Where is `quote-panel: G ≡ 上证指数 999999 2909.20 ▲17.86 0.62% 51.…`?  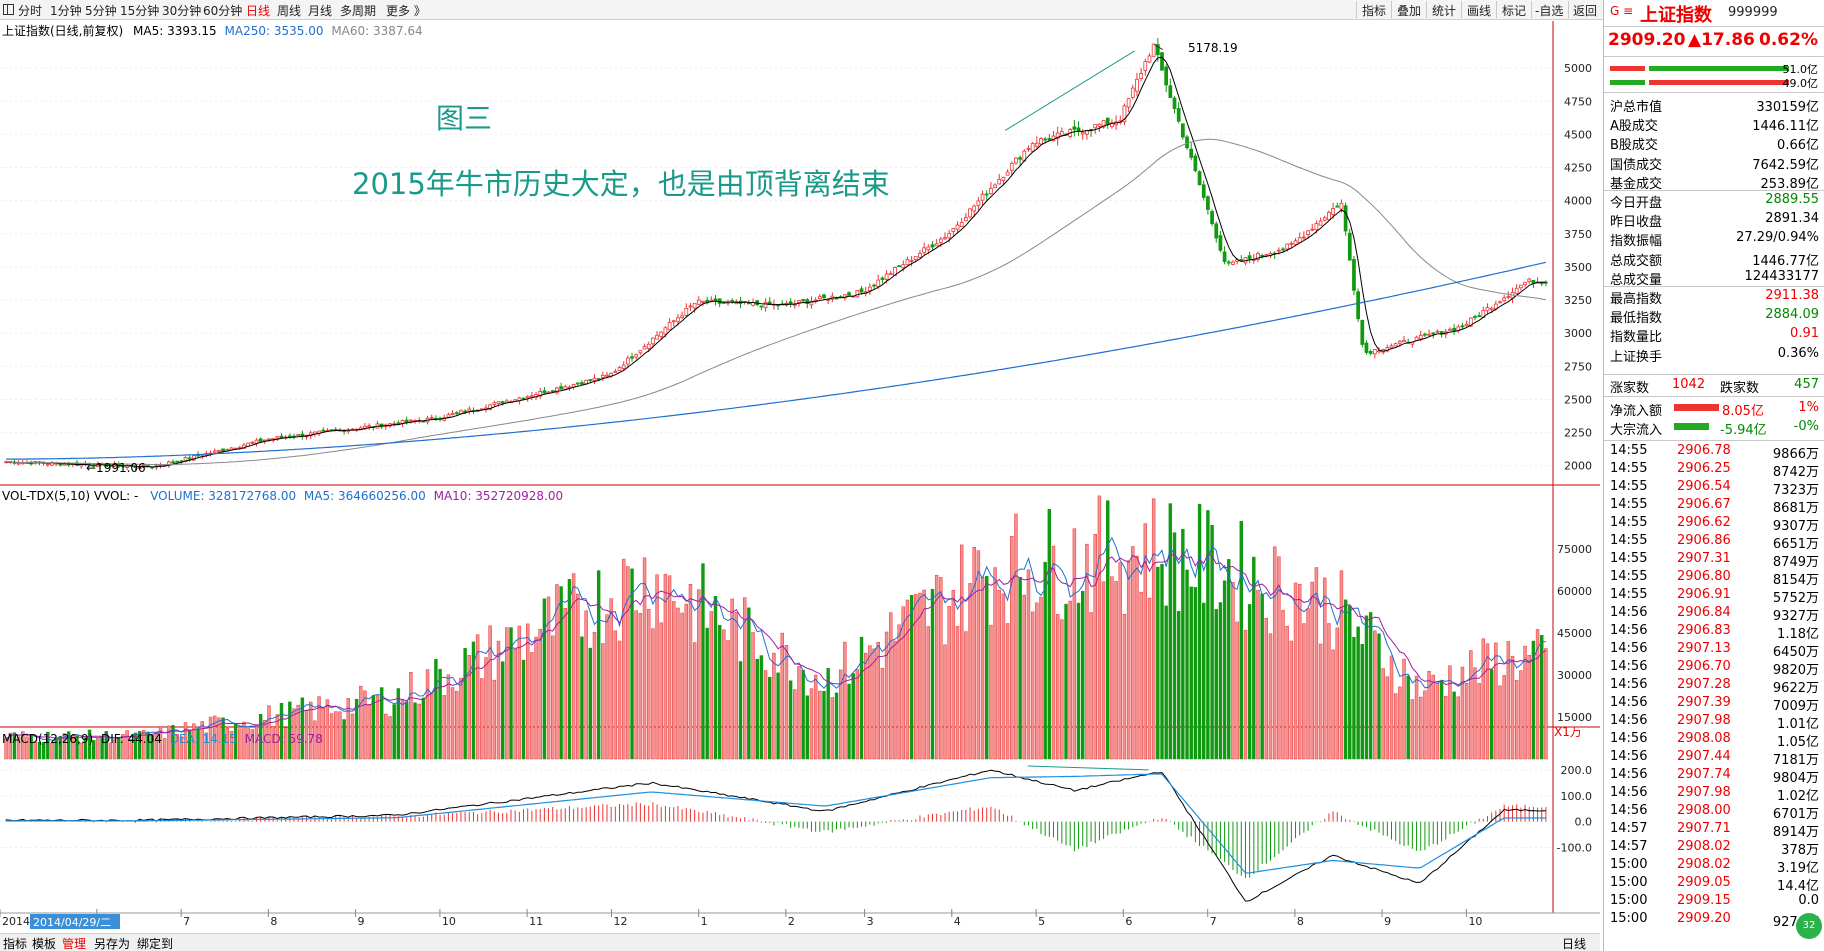
quote-panel: G ≡ 上证指数 999999 2909.20 ▲17.86 0.62% 51.… is located at coordinates (1713, 475).